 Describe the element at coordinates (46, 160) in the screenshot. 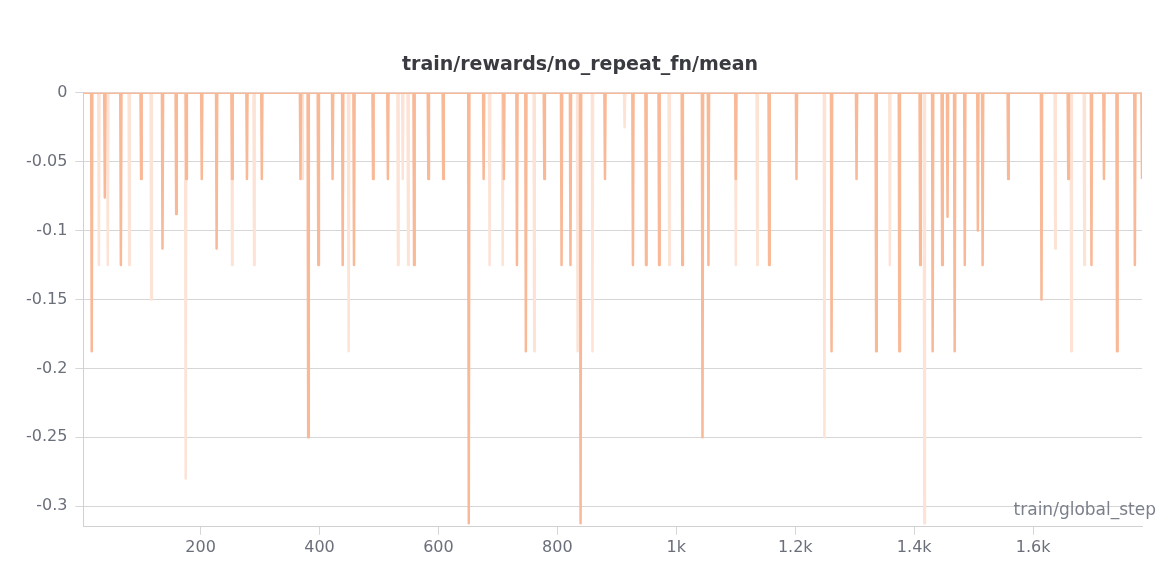

I see `y-tick-label: -0.05` at that location.